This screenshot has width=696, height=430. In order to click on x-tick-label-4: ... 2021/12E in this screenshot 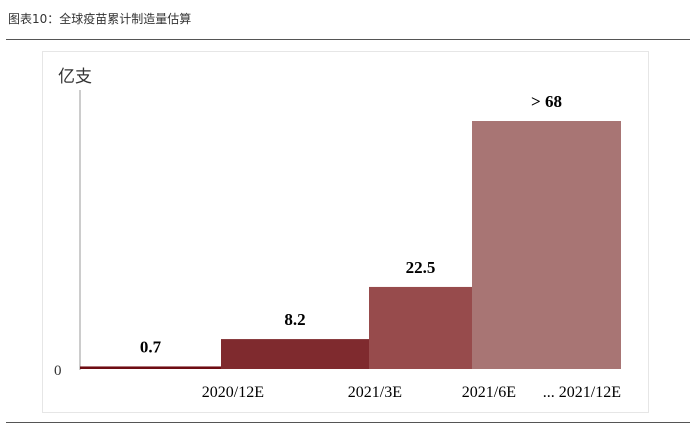, I will do `click(582, 392)`.